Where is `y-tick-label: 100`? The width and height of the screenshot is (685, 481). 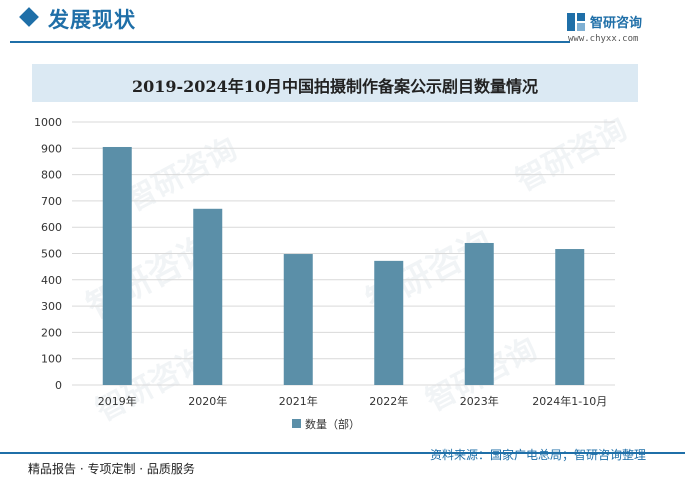 y-tick-label: 100 is located at coordinates (51, 359).